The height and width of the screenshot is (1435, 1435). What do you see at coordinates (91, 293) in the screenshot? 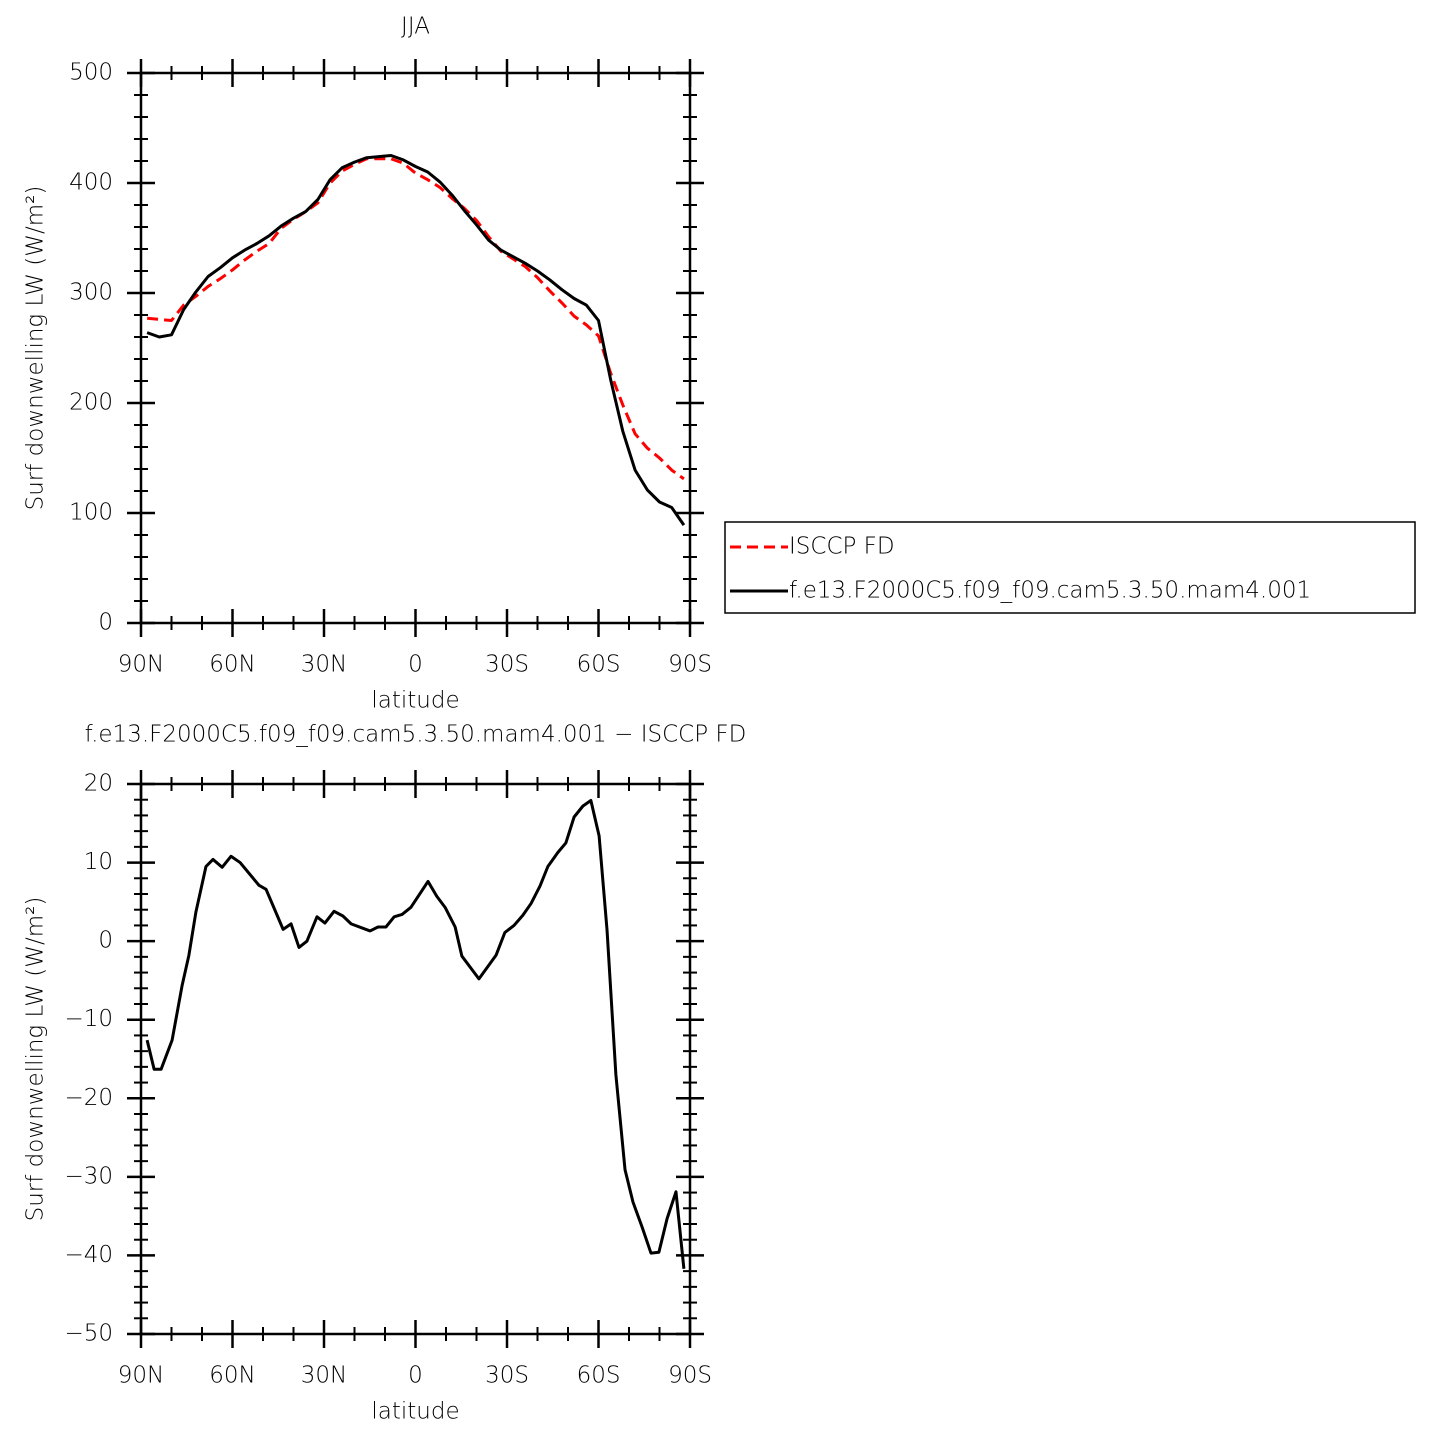
I see `y-tick-label: 300` at bounding box center [91, 293].